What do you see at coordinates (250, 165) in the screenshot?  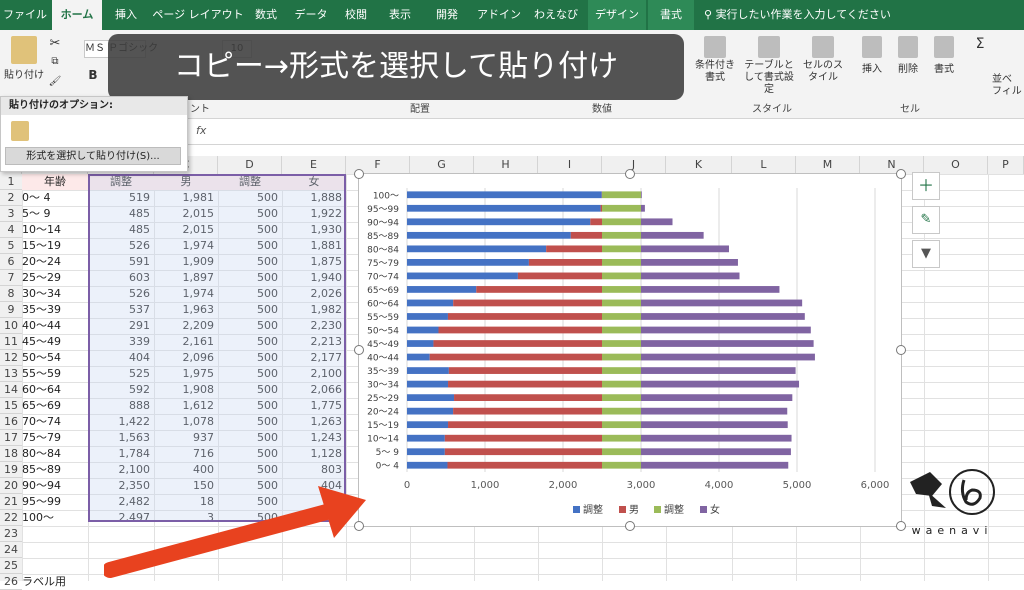 I see `column-header-d: D` at bounding box center [250, 165].